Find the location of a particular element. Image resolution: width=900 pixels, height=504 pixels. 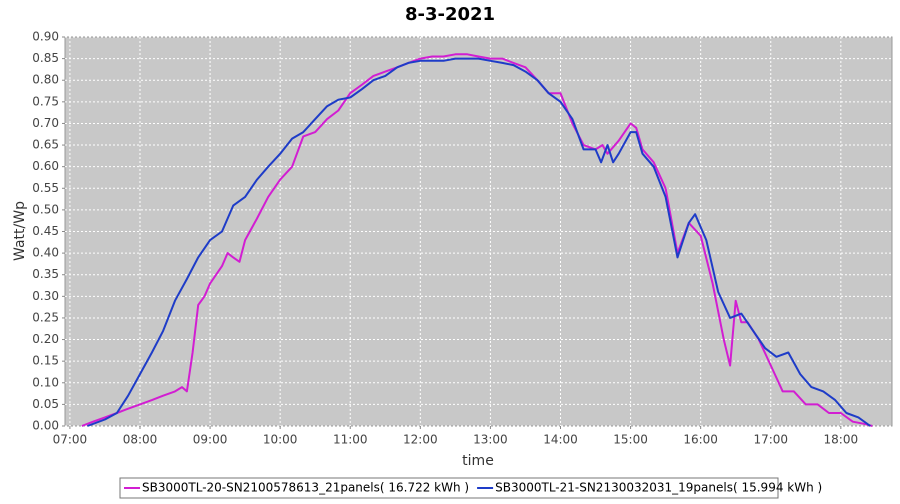

y-tick-label: 0.55 is located at coordinates (45, 188).